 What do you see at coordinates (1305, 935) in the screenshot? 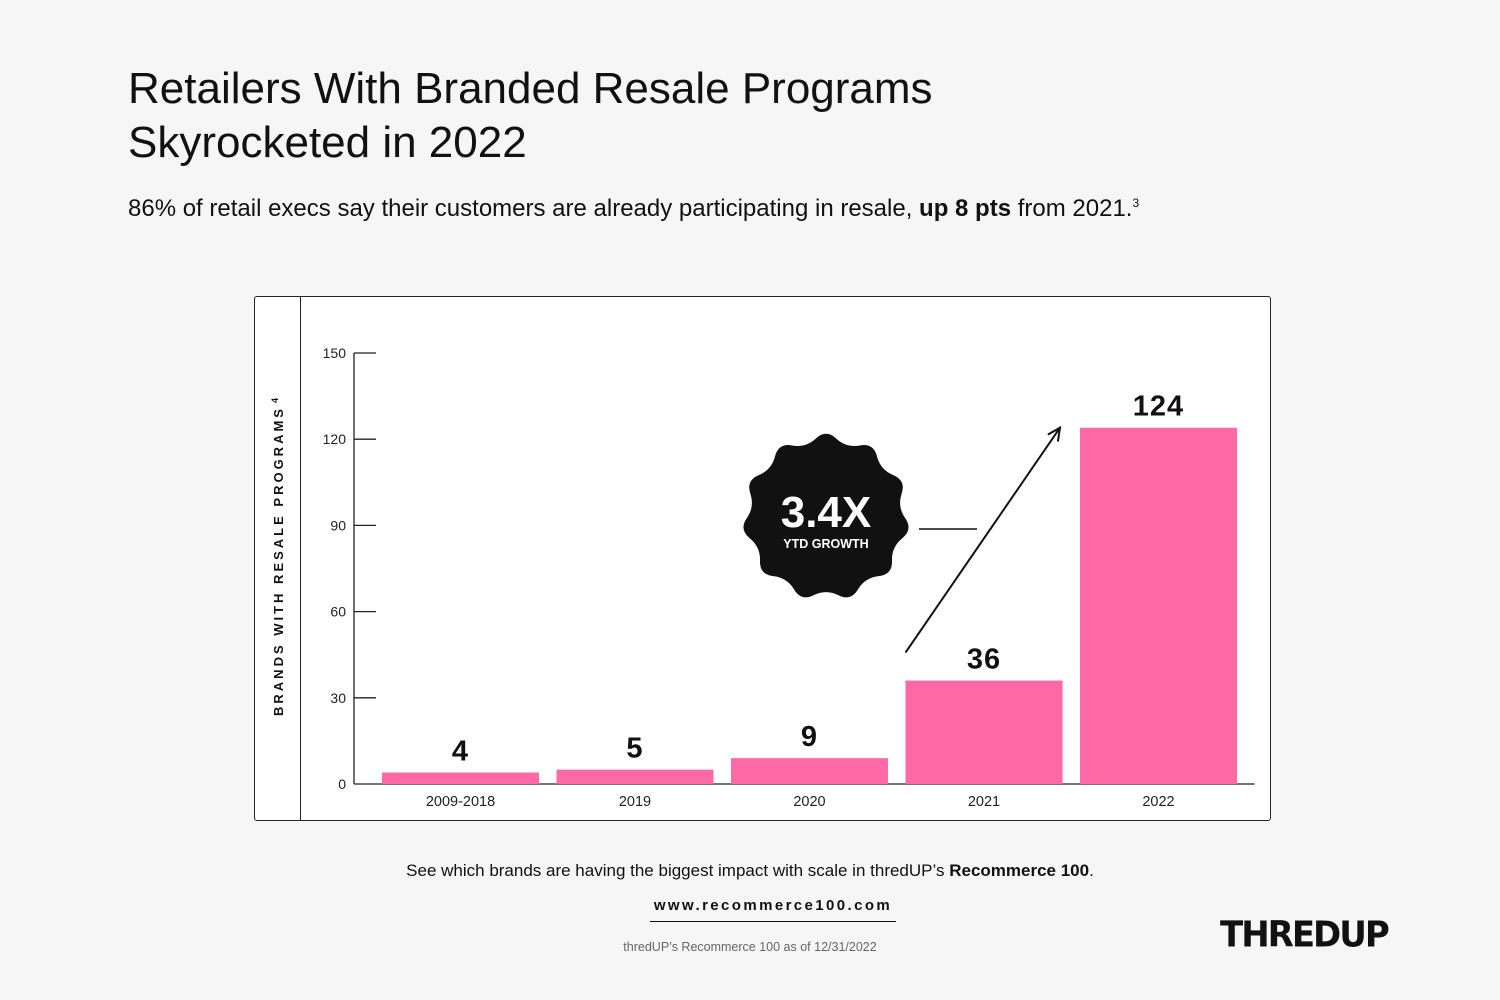
I see `thredup-logo: THREDUP` at bounding box center [1305, 935].